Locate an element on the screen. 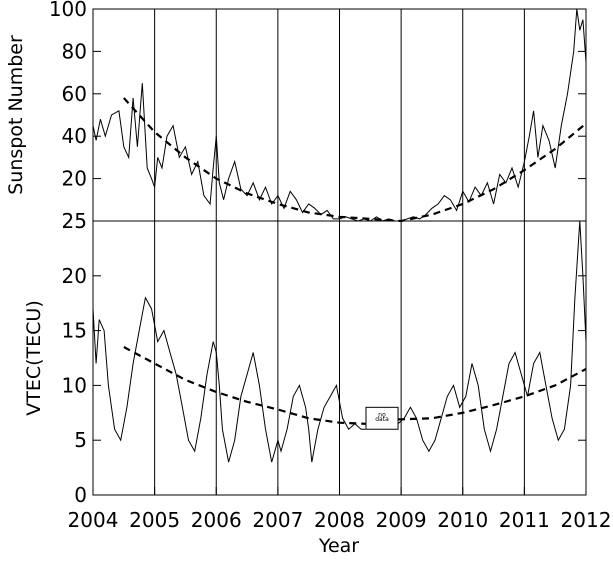  x-tick-label: 2012 is located at coordinates (586, 520).